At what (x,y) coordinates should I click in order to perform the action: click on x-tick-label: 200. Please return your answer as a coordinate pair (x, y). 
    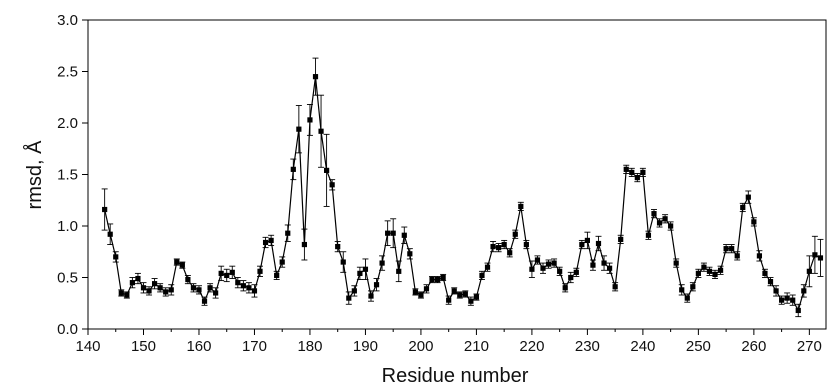
    Looking at the image, I should click on (420, 346).